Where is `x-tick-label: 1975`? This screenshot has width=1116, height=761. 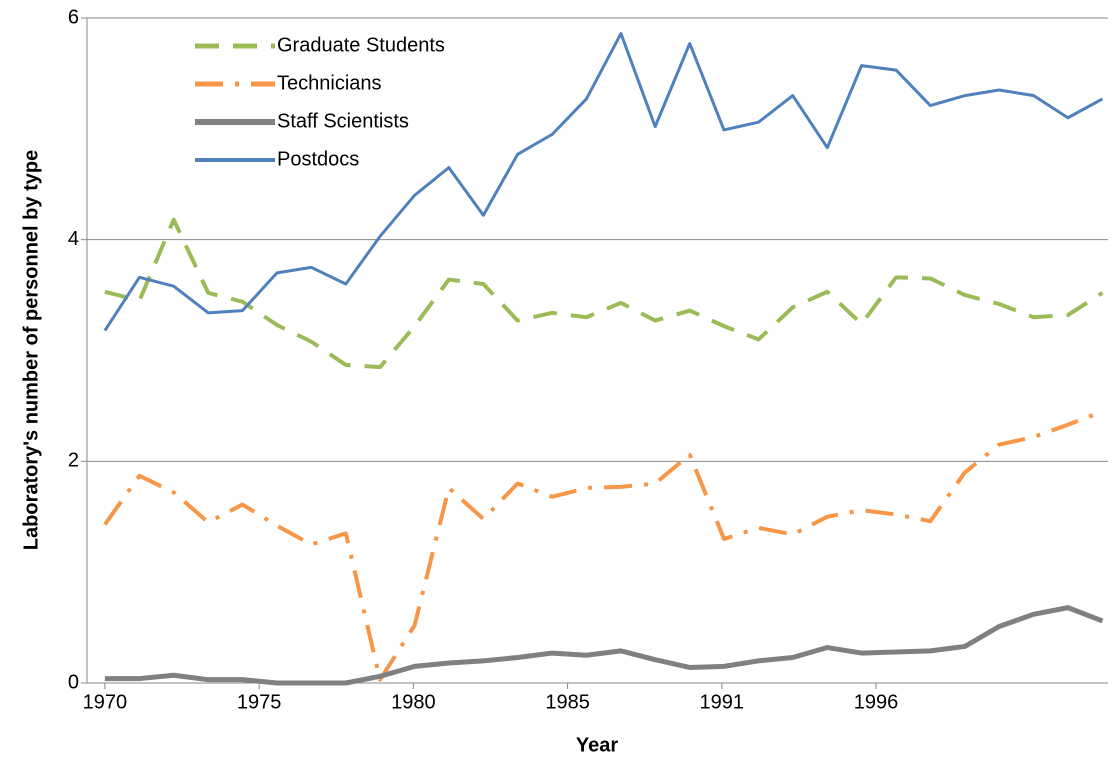 x-tick-label: 1975 is located at coordinates (259, 702).